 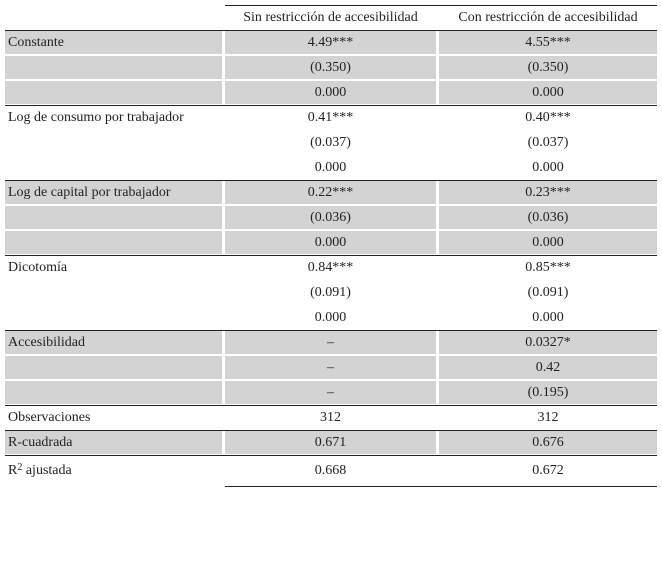 What do you see at coordinates (330, 192) in the screenshot?
I see `value-cell: 0.22***` at bounding box center [330, 192].